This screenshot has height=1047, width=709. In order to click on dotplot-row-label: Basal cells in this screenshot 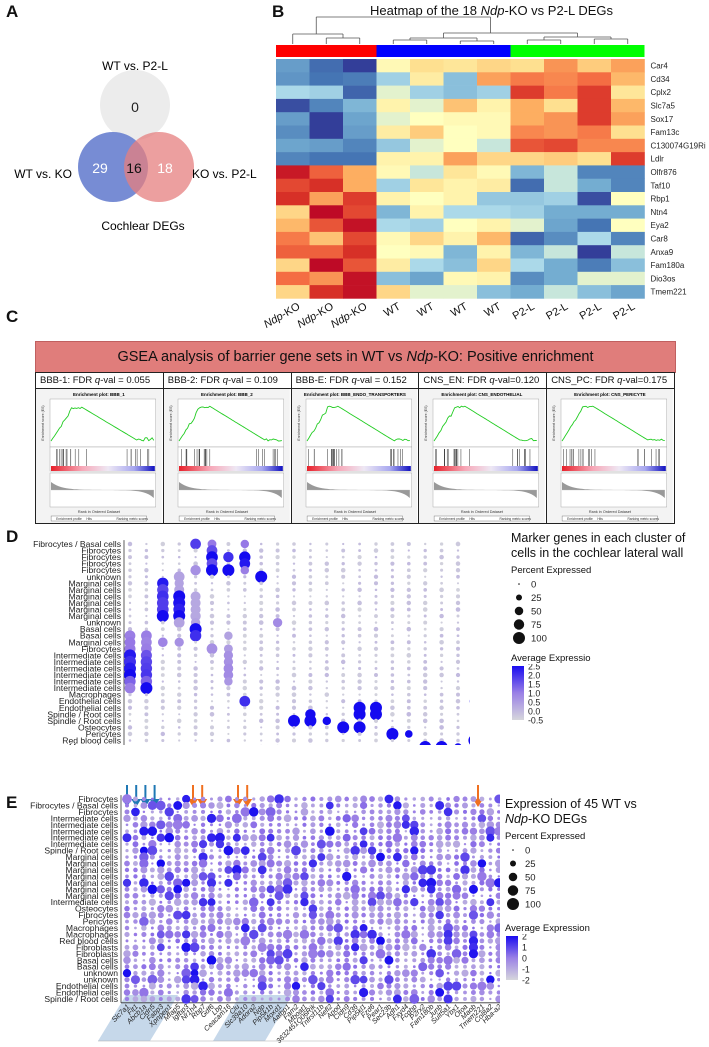, I will do `click(97, 960)`.